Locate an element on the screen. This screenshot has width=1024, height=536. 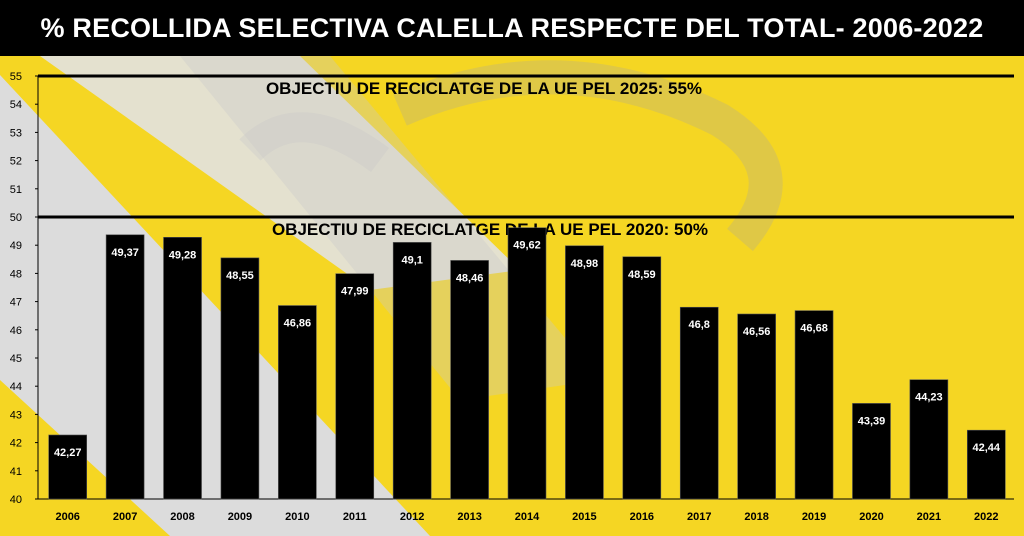
x-tick-label: 2013 is located at coordinates (469, 517).